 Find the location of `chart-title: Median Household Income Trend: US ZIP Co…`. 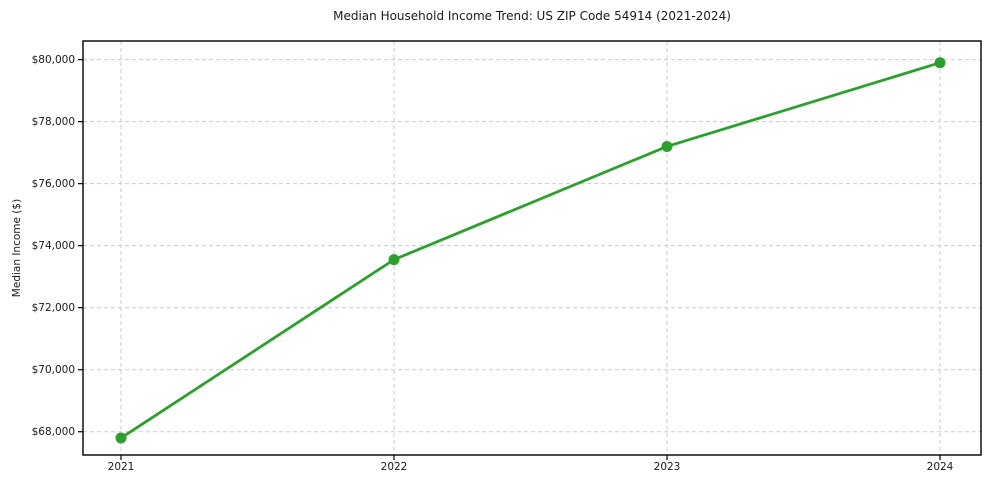

chart-title: Median Household Income Trend: US ZIP Co… is located at coordinates (532, 16).